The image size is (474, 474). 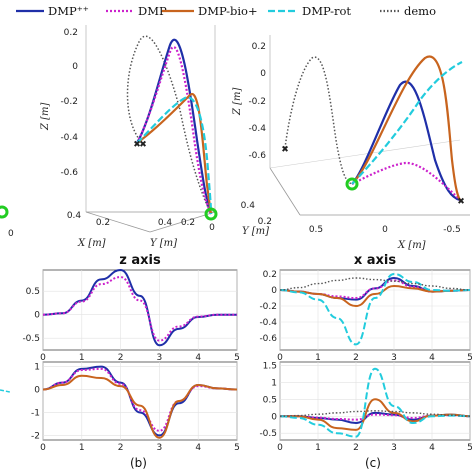 I want to click on y-tick-label: -0.4, so click(x=268, y=323).